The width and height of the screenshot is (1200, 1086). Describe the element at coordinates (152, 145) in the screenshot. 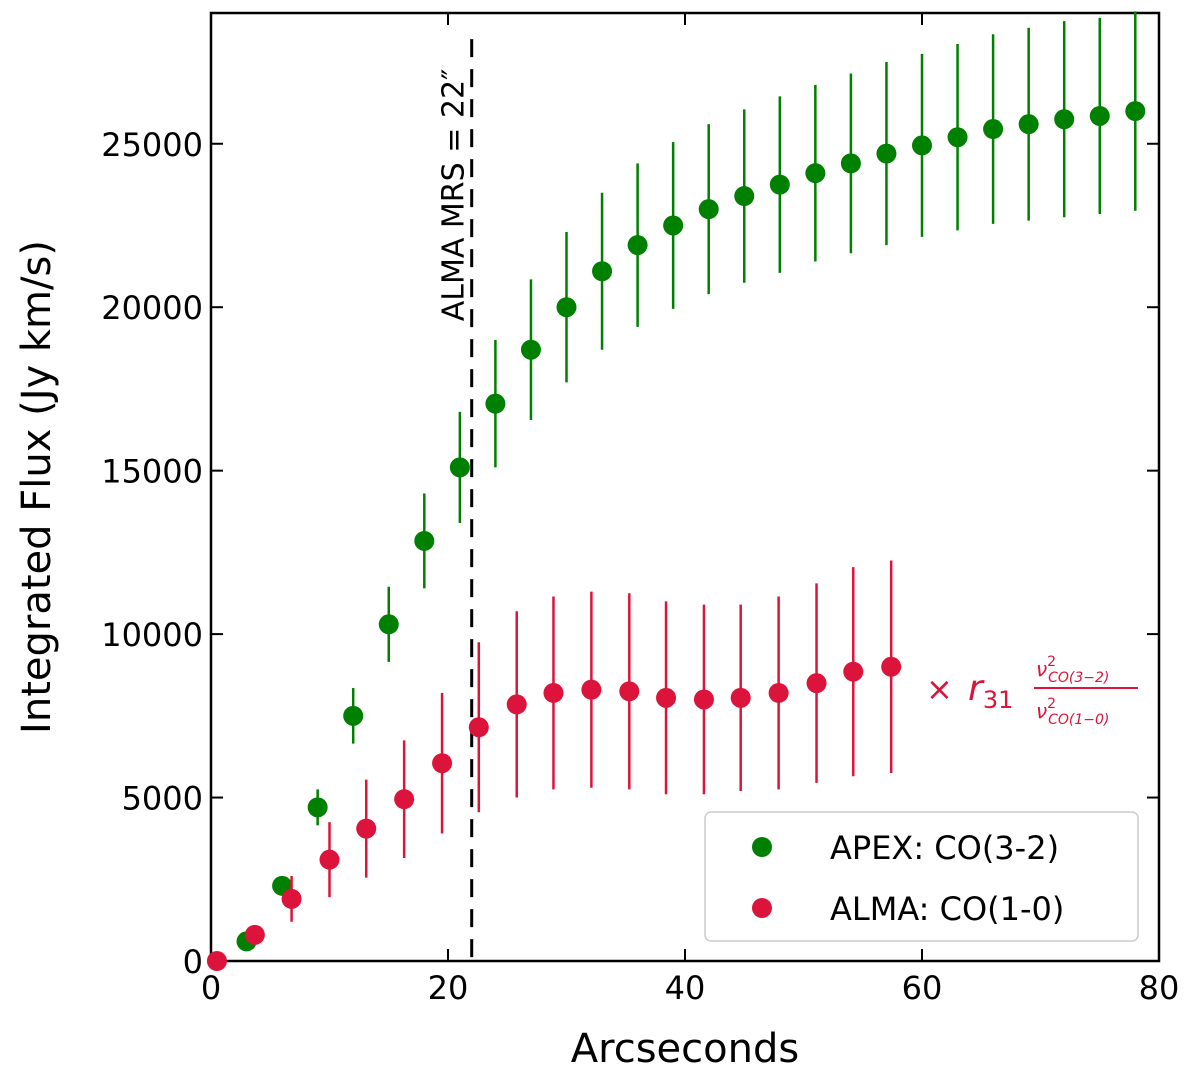

I see `y-tick-label-5: 25000` at that location.